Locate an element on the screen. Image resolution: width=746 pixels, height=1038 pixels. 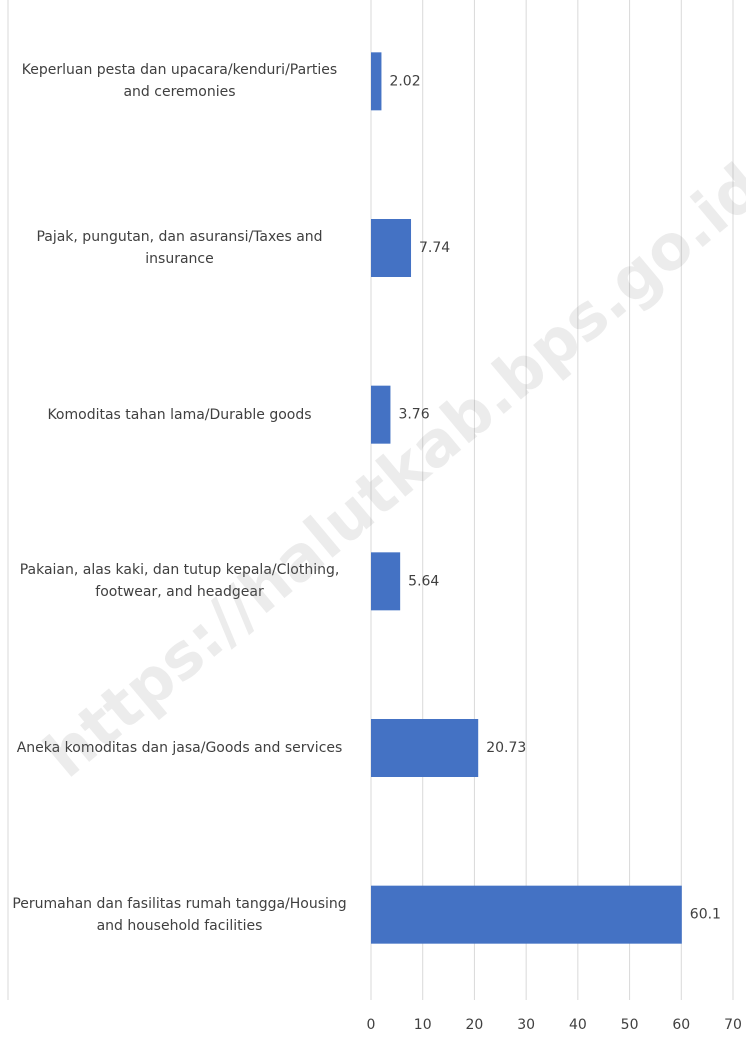
x-tick-label: 50 is located at coordinates (630, 1025).